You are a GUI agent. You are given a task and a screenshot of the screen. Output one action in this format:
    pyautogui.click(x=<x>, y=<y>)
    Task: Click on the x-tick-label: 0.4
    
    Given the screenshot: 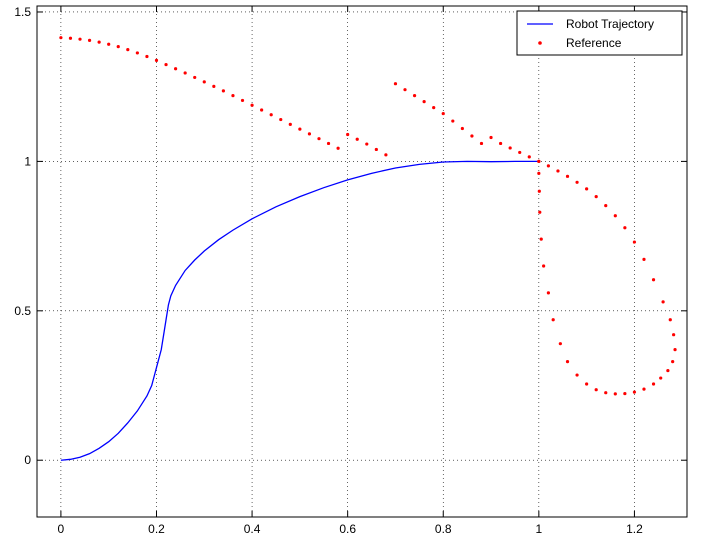 What is the action you would take?
    pyautogui.click(x=252, y=529)
    